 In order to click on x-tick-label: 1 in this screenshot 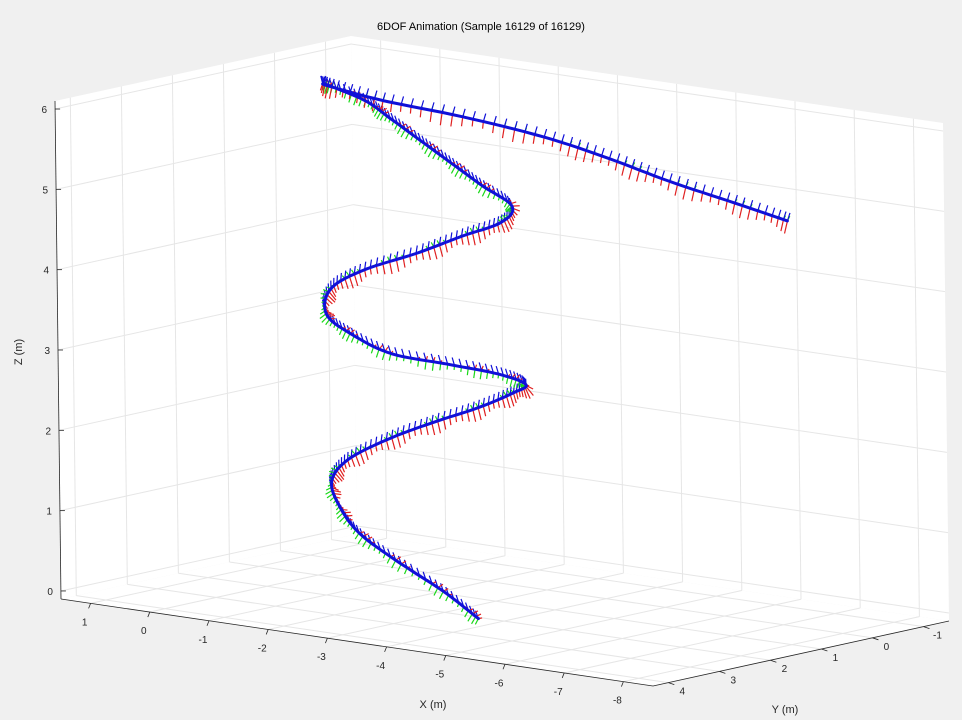, I will do `click(85, 622)`.